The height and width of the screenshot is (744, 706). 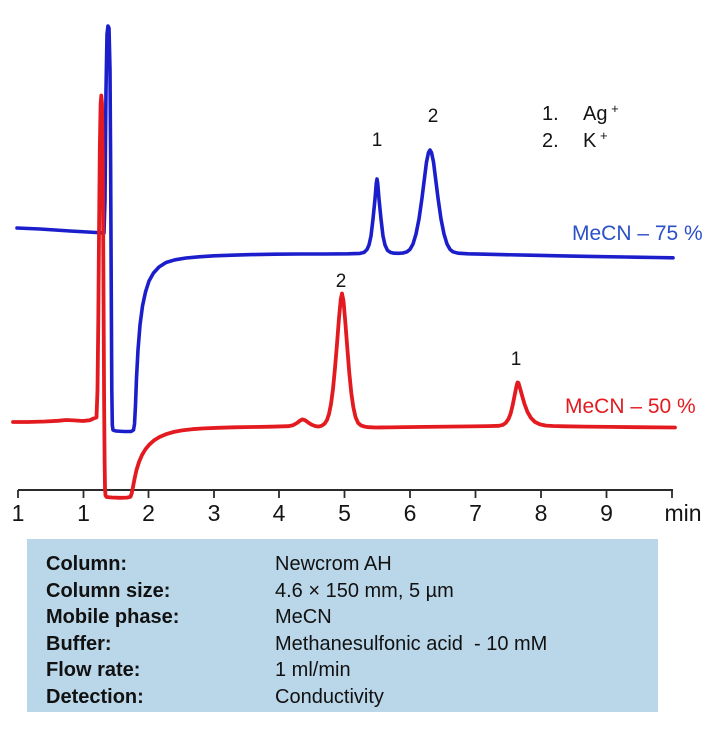 I want to click on condition-row: Flow rate: 1 ml/min, so click(x=347, y=670).